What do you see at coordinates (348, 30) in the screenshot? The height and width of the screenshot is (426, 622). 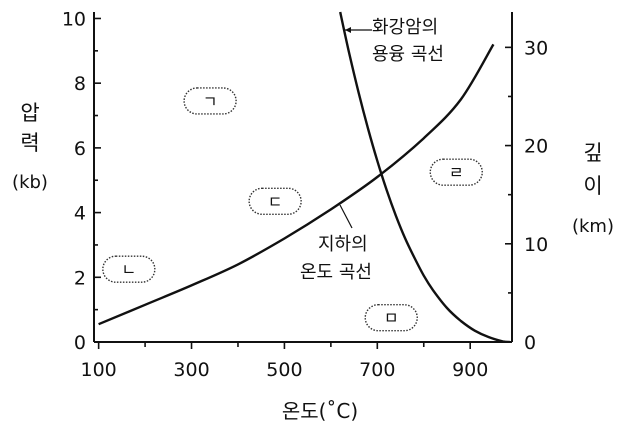 I see `granite-melting-arrowhead` at bounding box center [348, 30].